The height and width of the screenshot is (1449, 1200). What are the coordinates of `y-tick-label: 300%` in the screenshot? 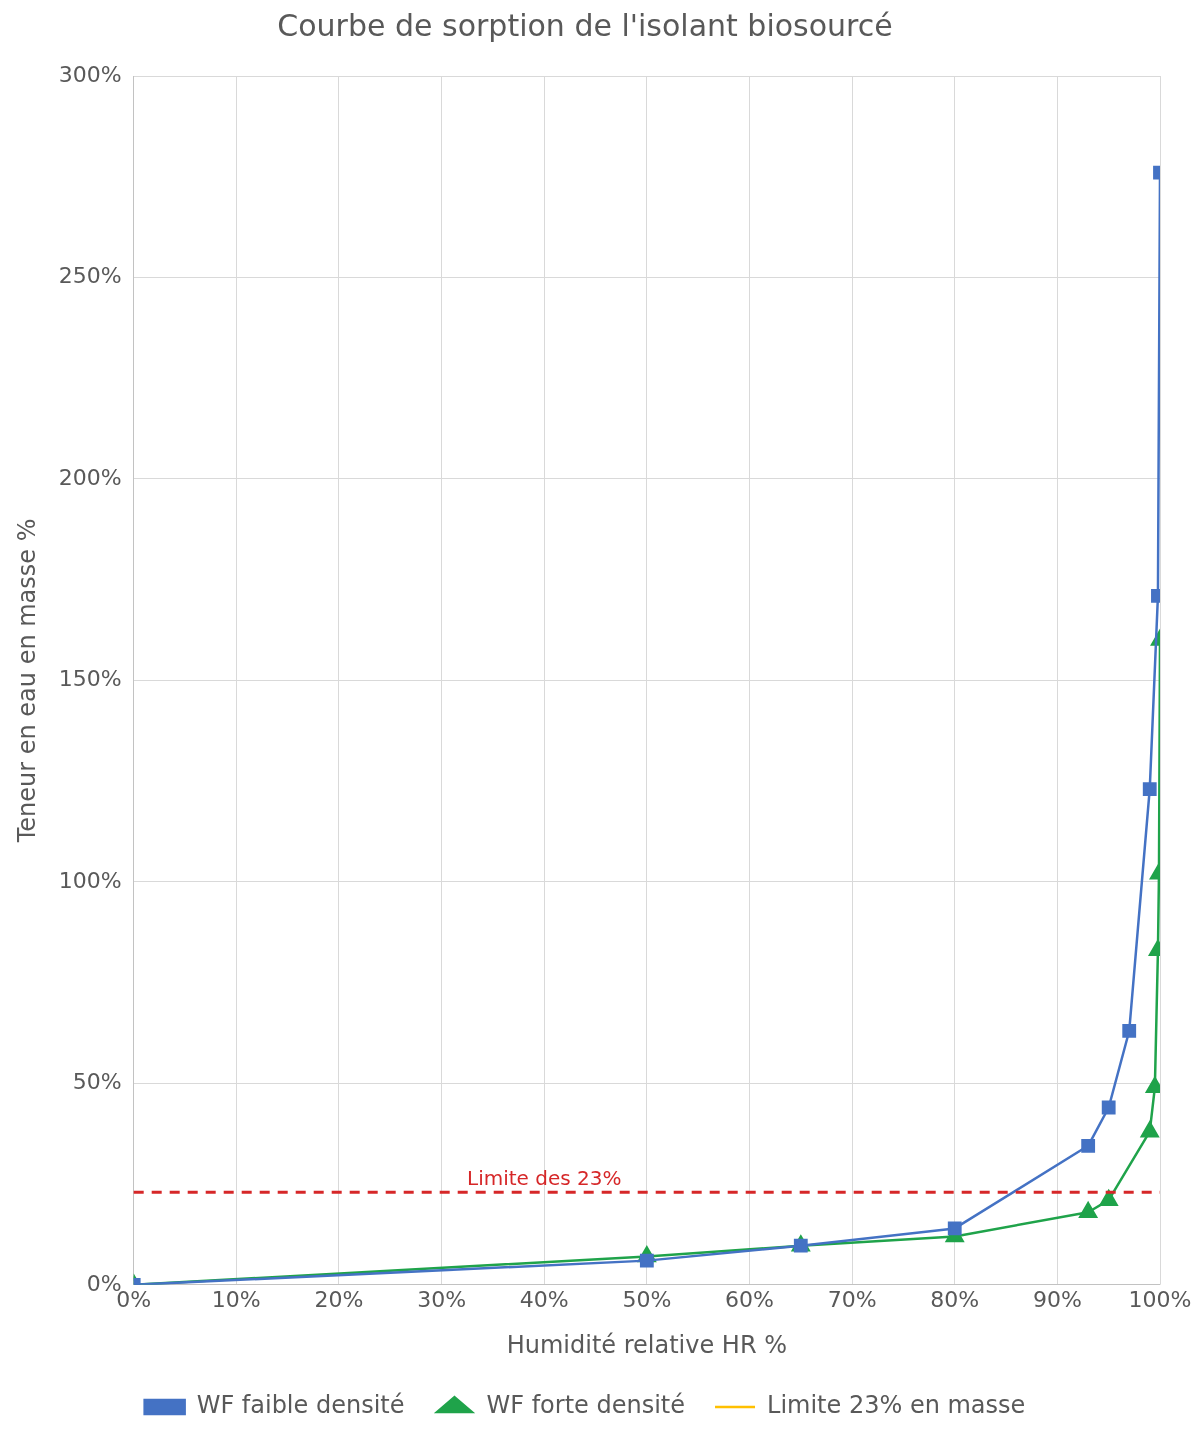 It's located at (90, 74).